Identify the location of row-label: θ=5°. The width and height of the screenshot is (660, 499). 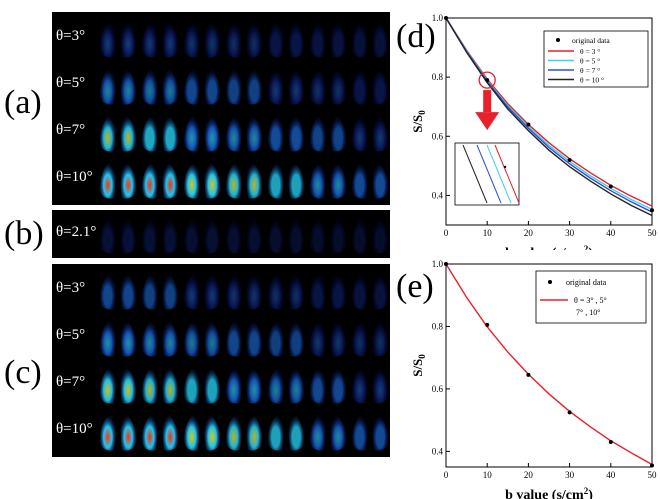
(71, 82).